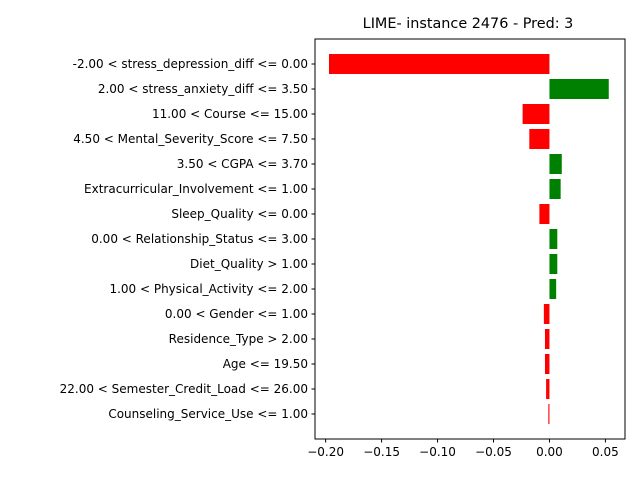 The image size is (640, 480). Describe the element at coordinates (208, 414) in the screenshot. I see `y-tick-label: Counseling_Service_Use <= 1.00` at that location.